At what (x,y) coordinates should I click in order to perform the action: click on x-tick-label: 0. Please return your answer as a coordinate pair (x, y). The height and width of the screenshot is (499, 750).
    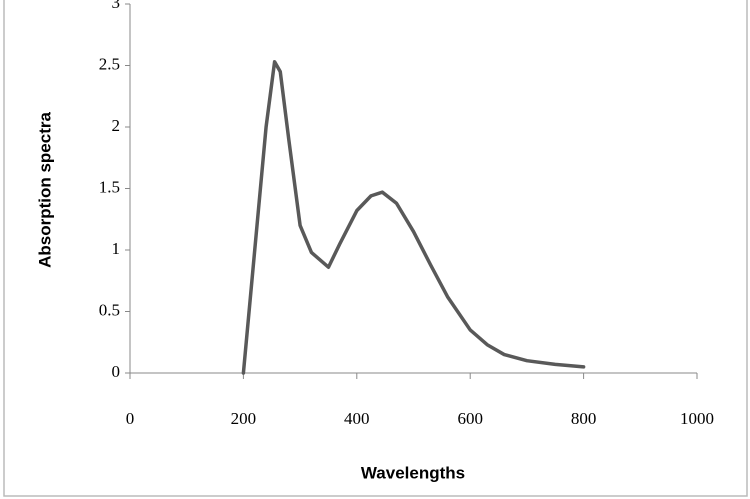
    Looking at the image, I should click on (130, 418).